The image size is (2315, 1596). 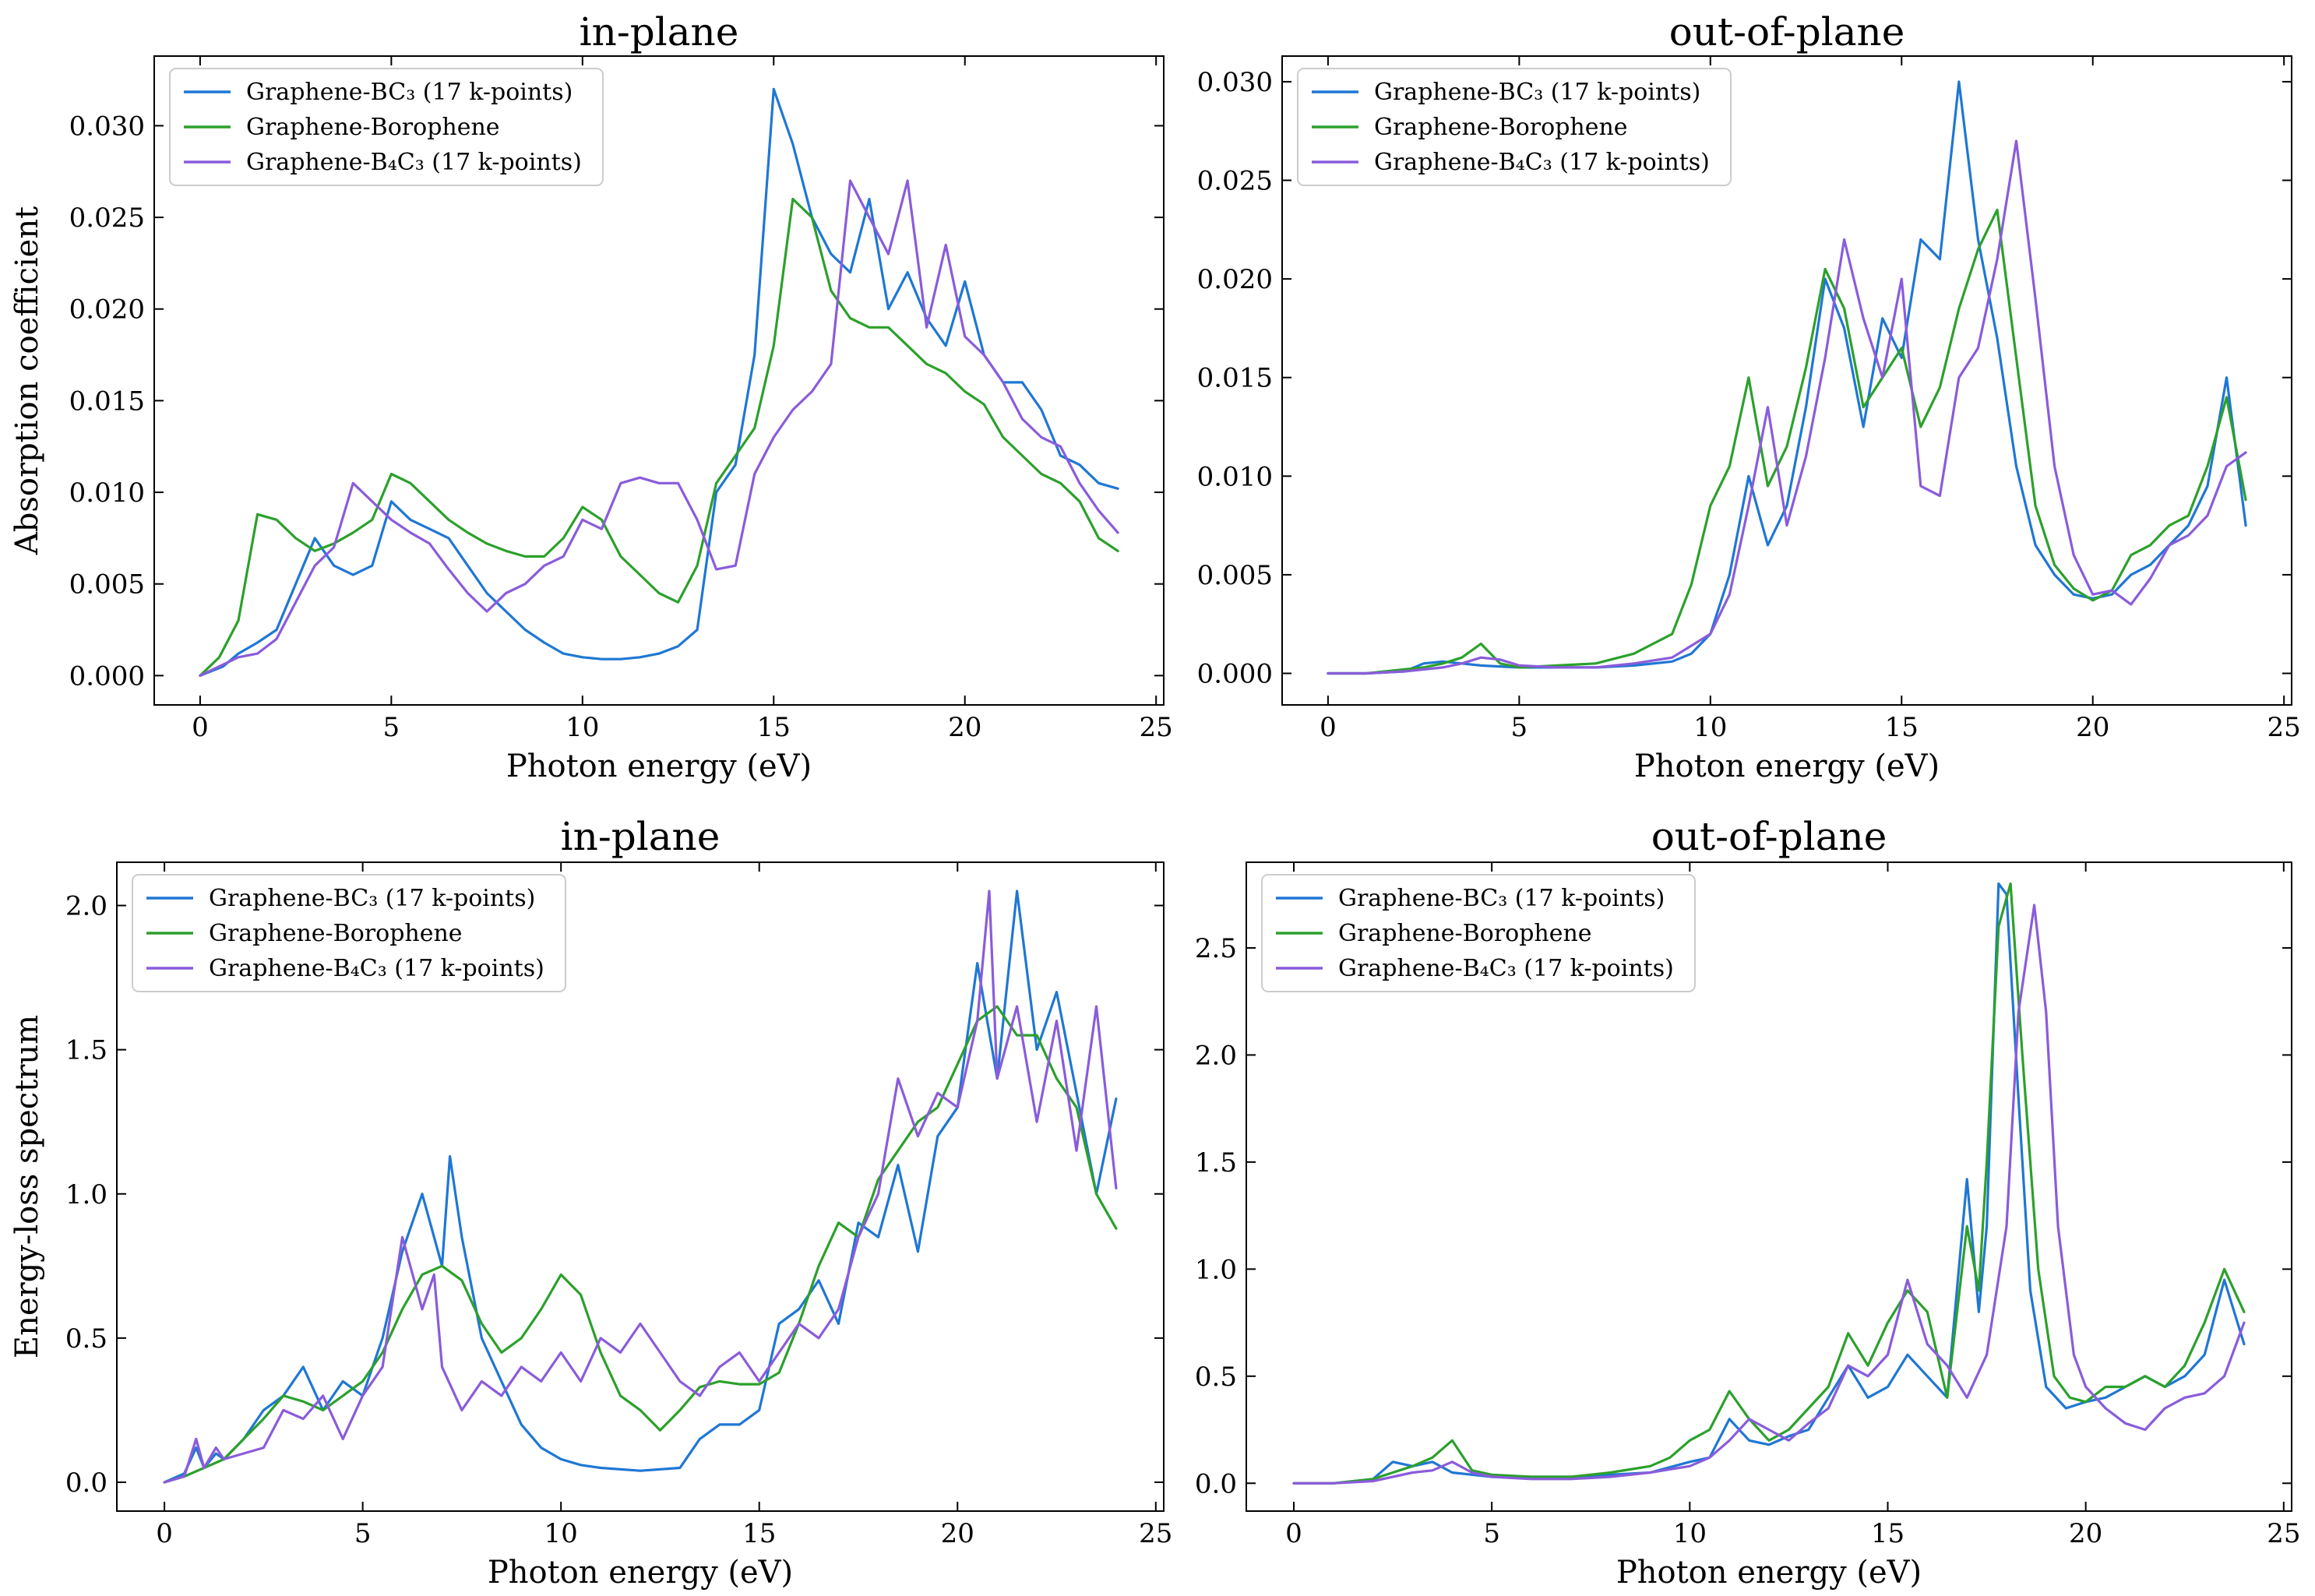 What do you see at coordinates (27, 1186) in the screenshot?
I see `y-axis-label: Energy-loss spectrum` at bounding box center [27, 1186].